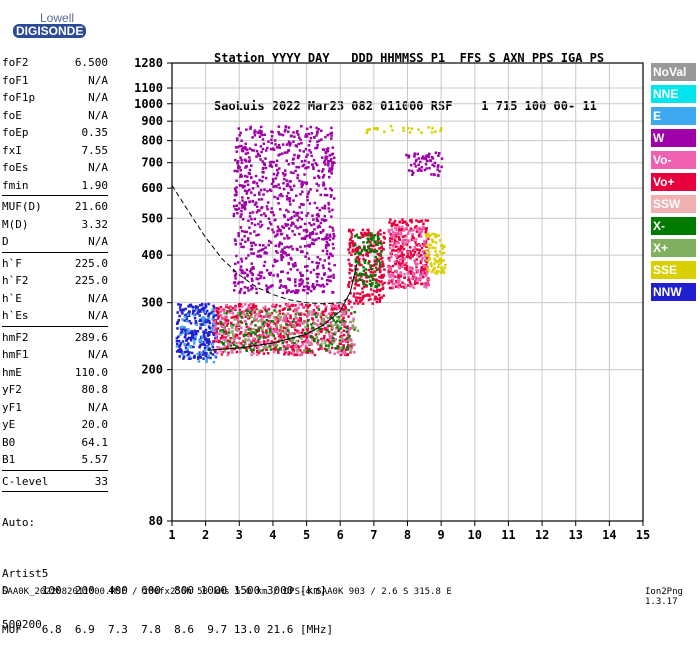 This screenshot has width=700, height=650. Describe the element at coordinates (55, 408) in the screenshot. I see `param-row: yF1 N/A` at that location.